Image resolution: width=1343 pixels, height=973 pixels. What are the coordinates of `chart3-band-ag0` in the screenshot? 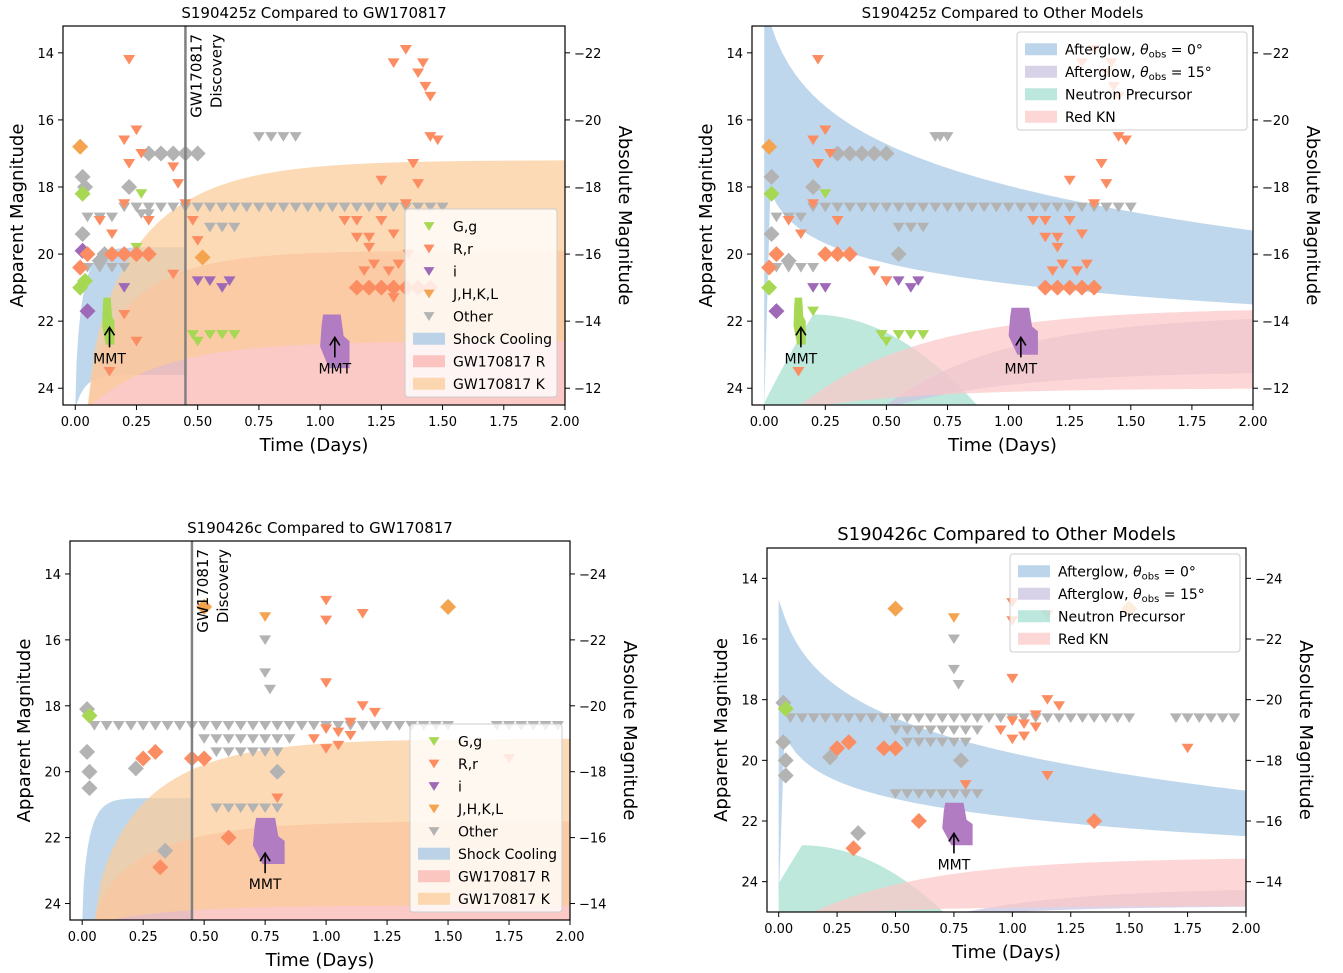 It's located at (1012, 749).